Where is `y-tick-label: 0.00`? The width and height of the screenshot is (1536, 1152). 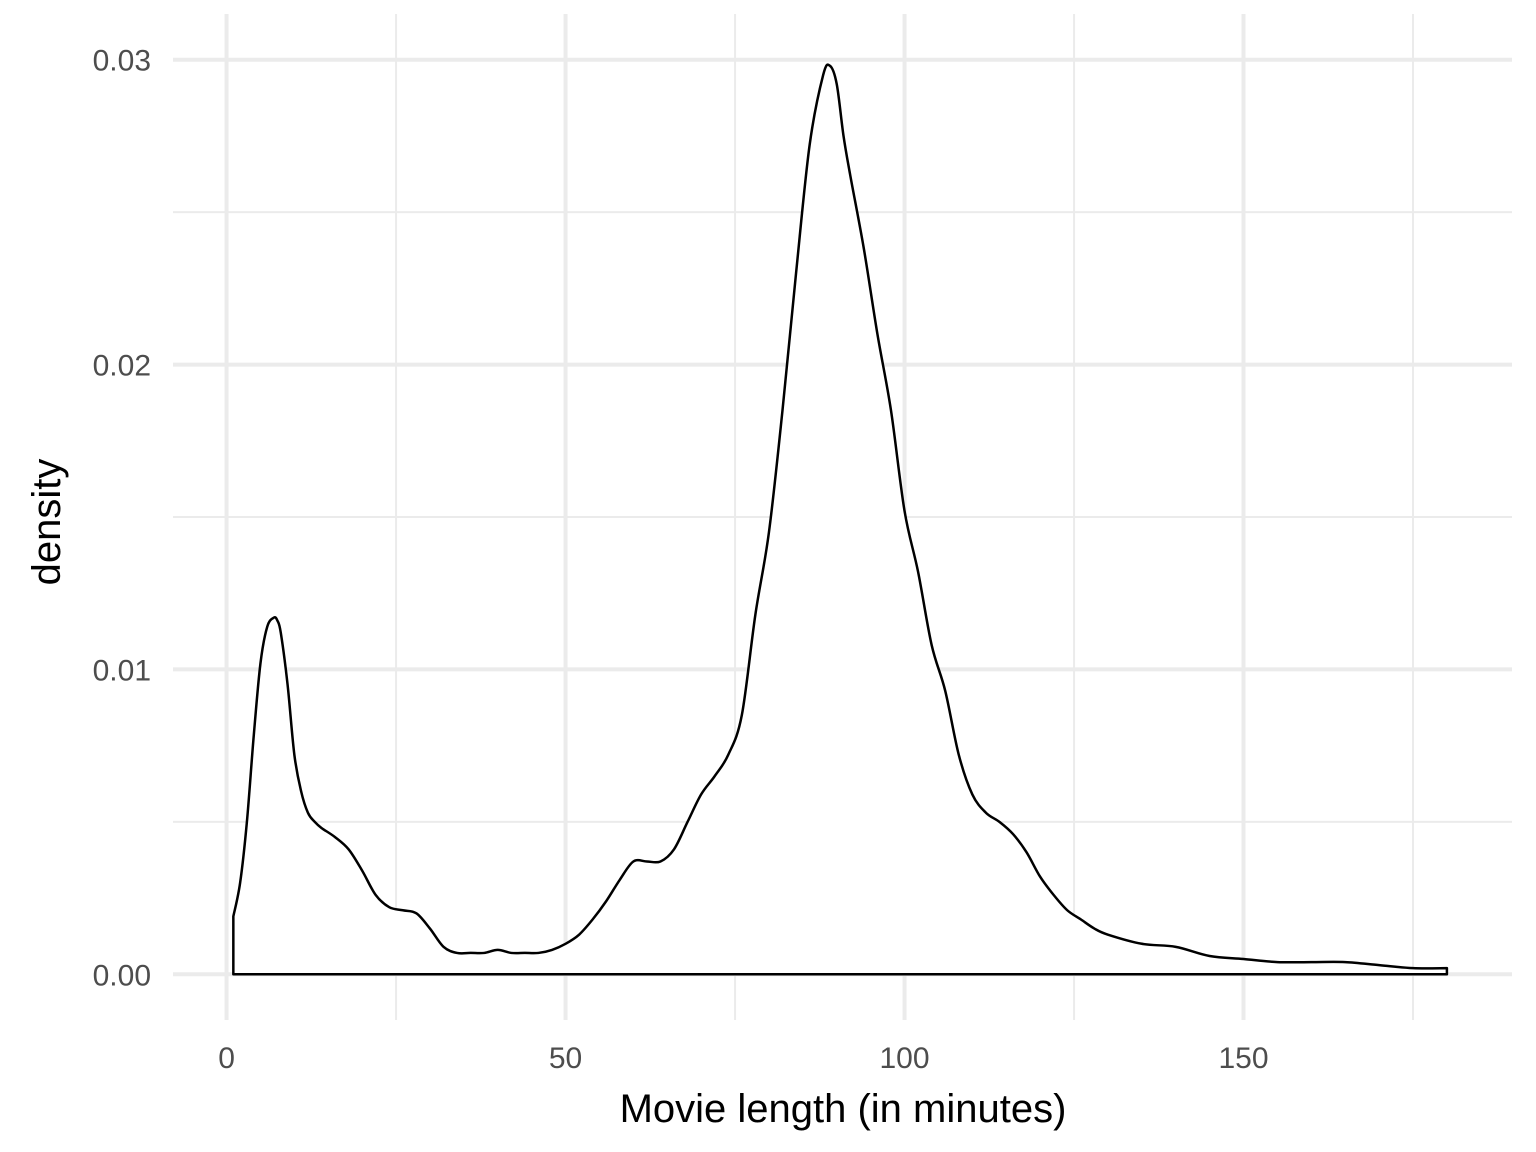
y-tick-label: 0.00 is located at coordinates (122, 975).